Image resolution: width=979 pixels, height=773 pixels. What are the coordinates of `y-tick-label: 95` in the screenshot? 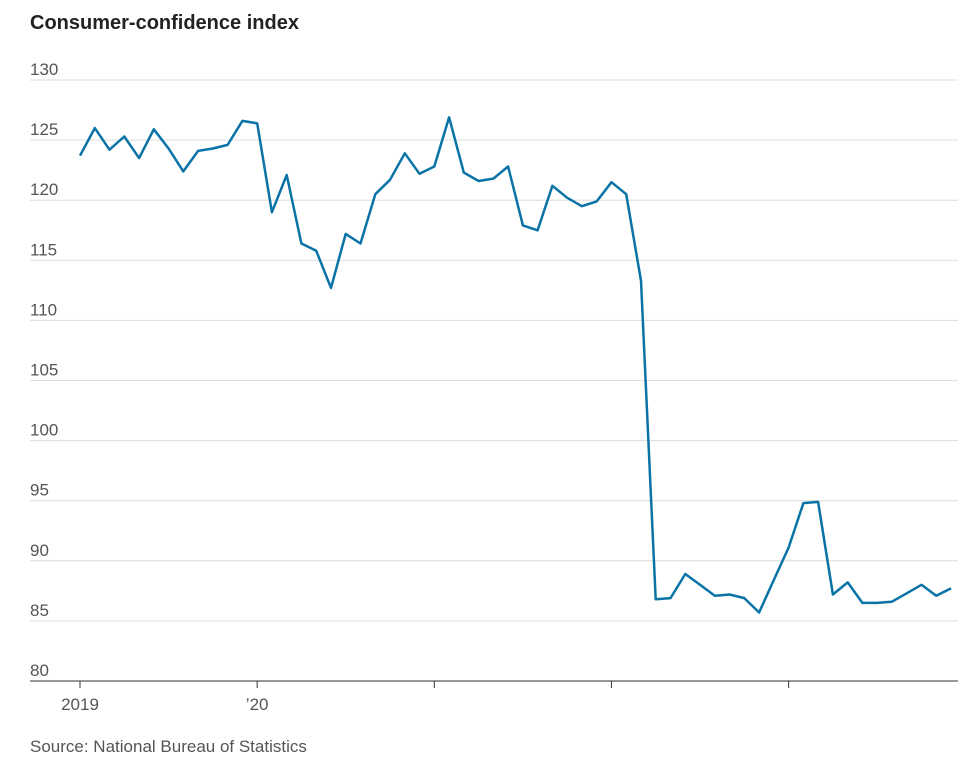 It's located at (39, 490).